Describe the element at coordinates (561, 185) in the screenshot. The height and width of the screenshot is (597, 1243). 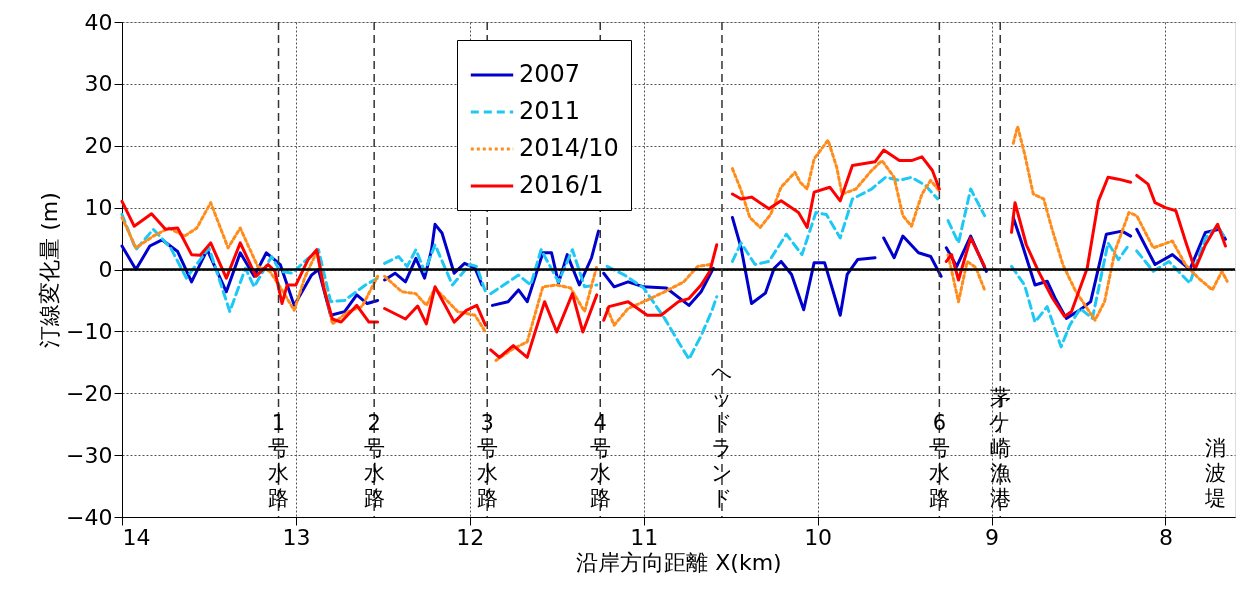
I see `legend-label: 2016/1` at that location.